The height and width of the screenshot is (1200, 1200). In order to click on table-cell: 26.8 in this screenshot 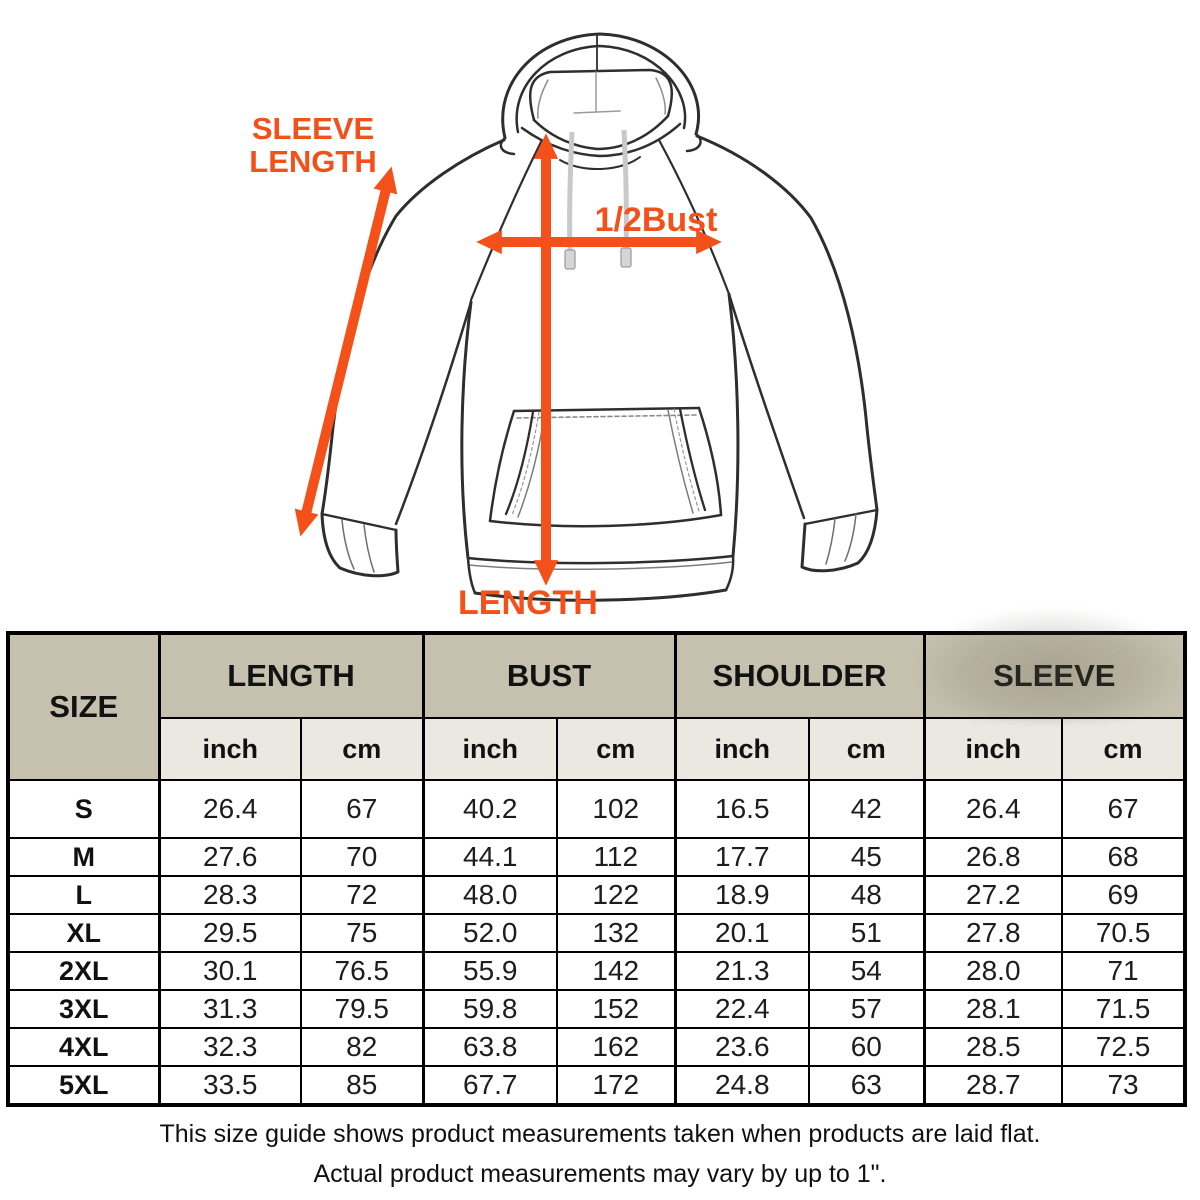, I will do `click(993, 857)`.